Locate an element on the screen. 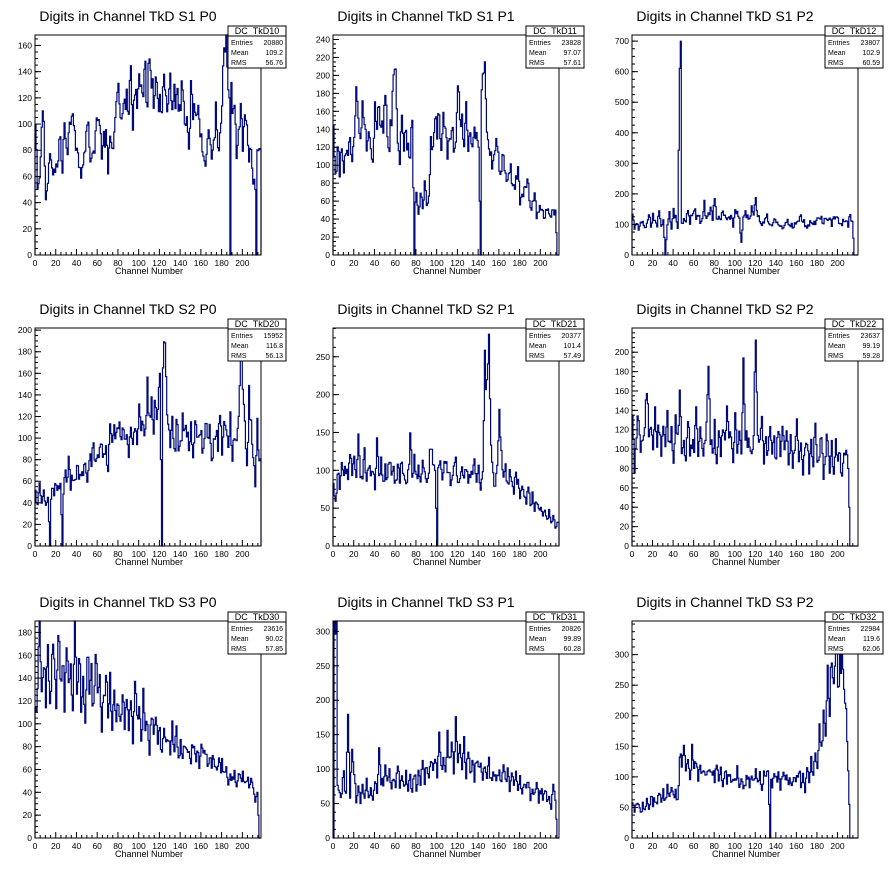 This screenshot has height=874, width=896. stats-value-entries: 23828 is located at coordinates (572, 43).